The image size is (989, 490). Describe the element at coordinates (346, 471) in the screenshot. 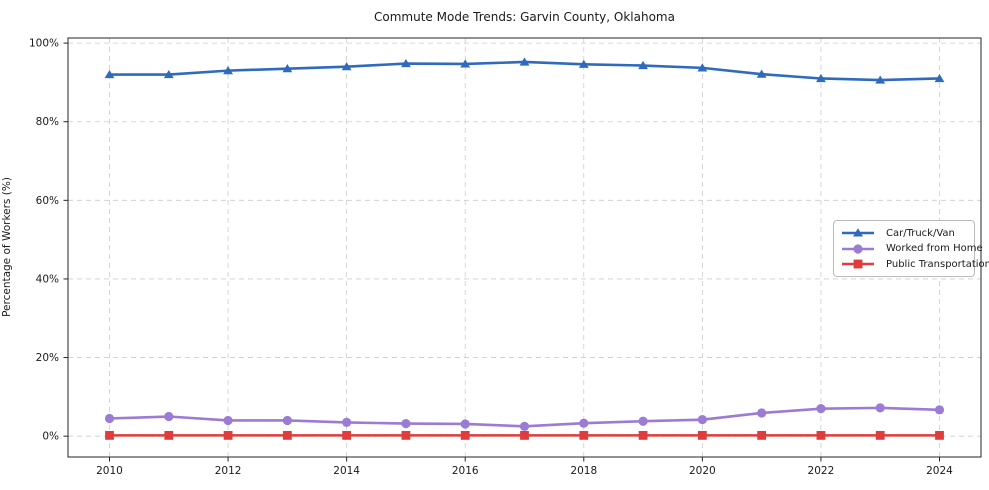

I see `x-tick-label: 2014` at that location.